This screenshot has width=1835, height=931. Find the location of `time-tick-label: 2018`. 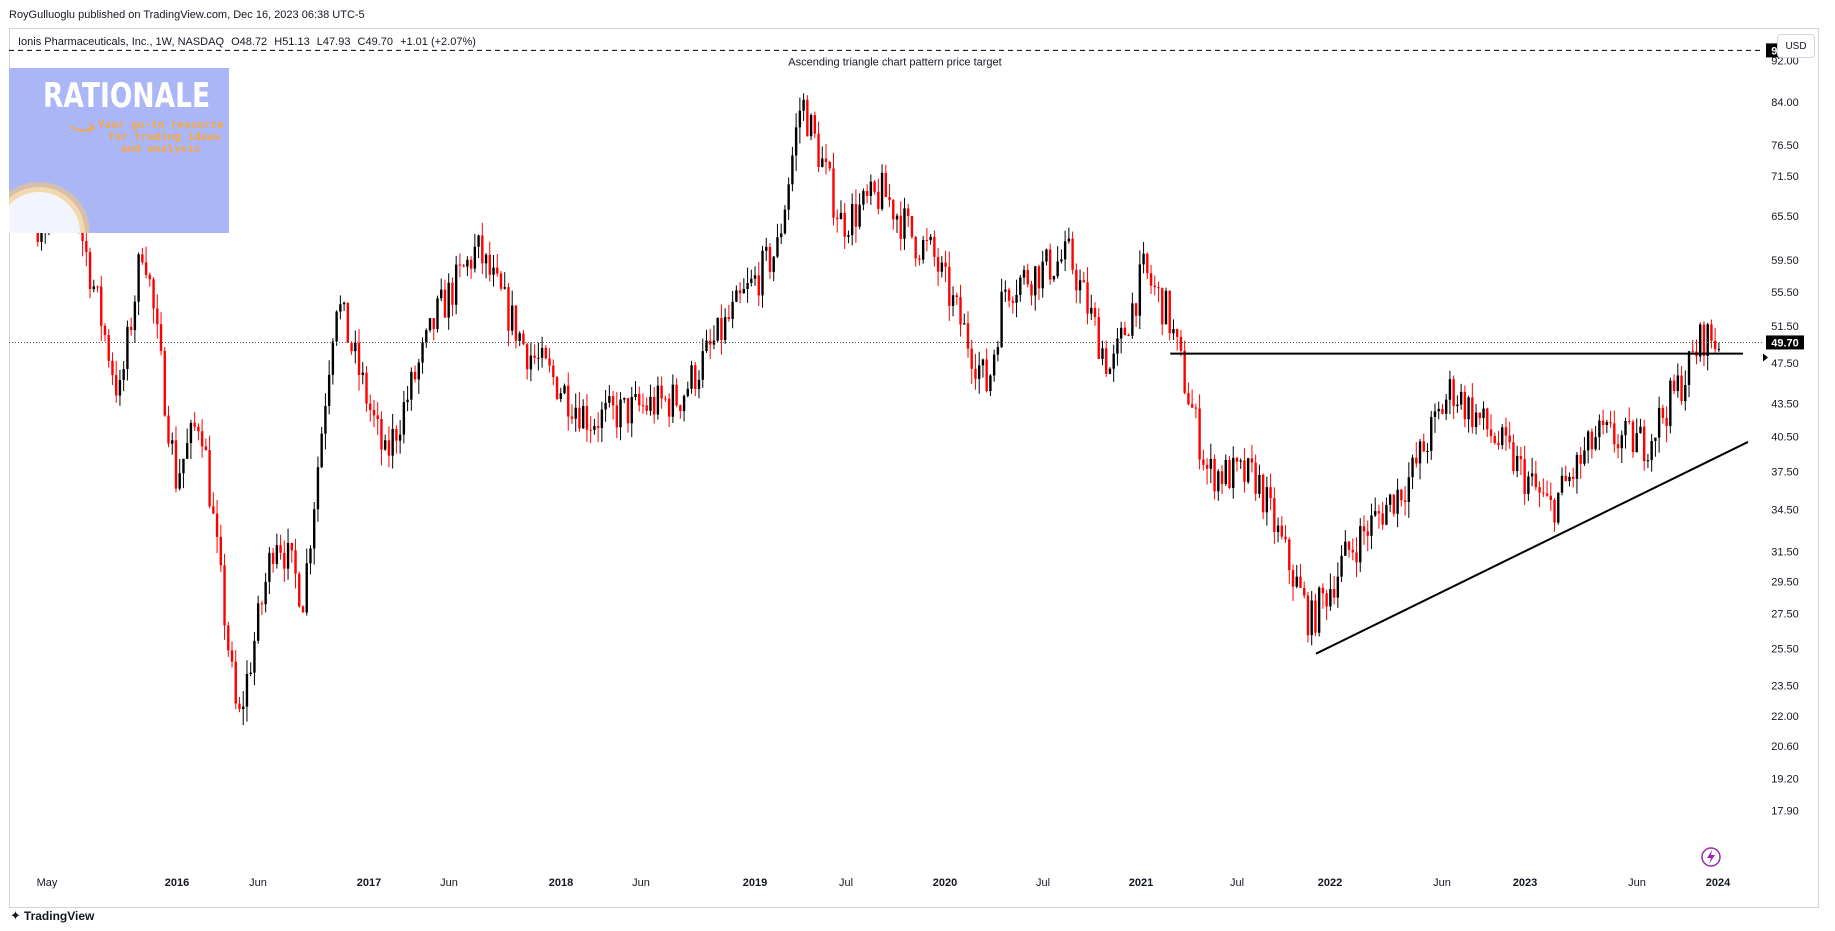

time-tick-label: 2018 is located at coordinates (561, 883).